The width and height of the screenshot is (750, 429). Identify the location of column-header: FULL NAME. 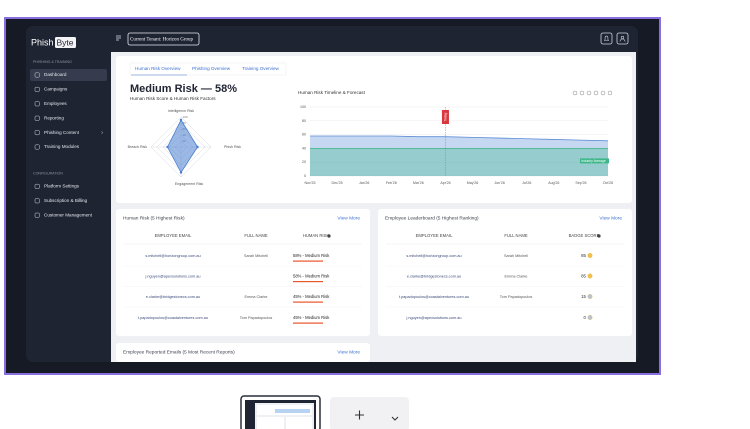
(256, 235).